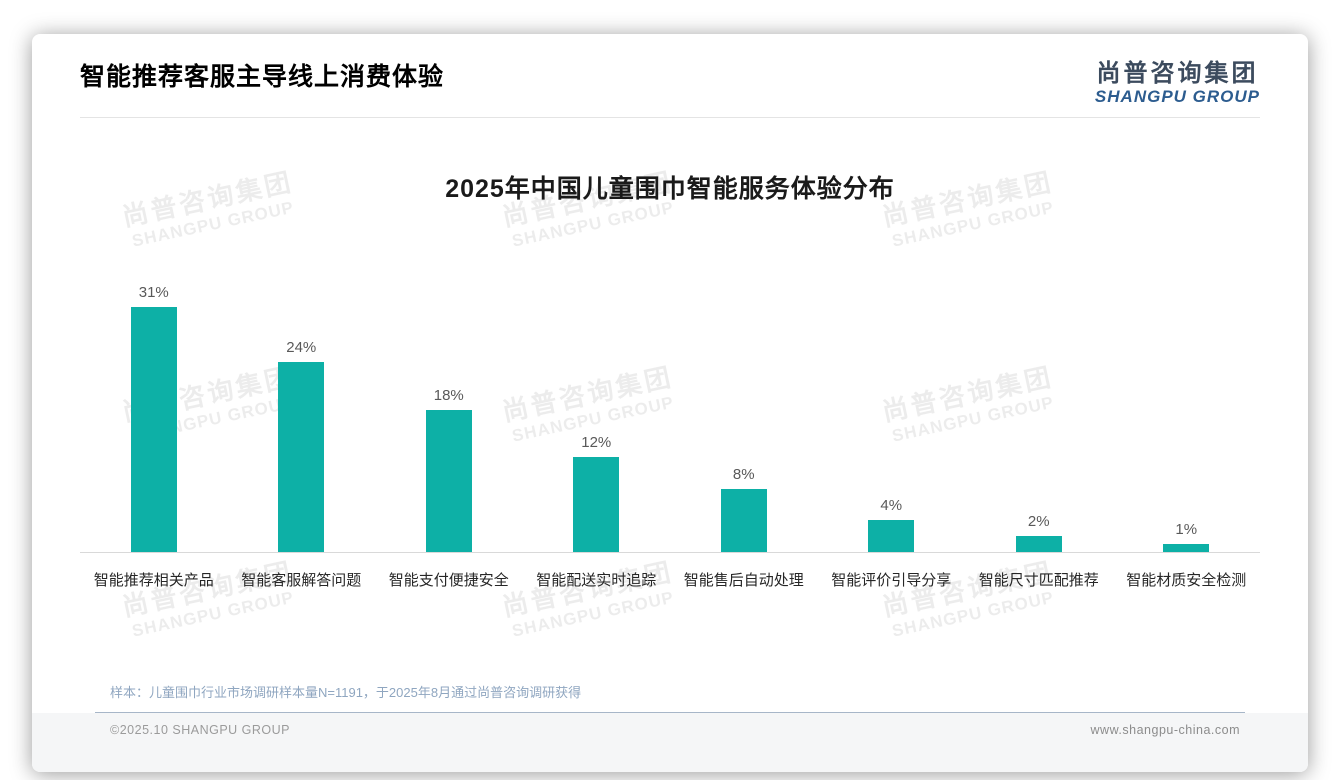 Image resolution: width=1340 pixels, height=780 pixels. Describe the element at coordinates (743, 474) in the screenshot. I see `bar-value-label: 8%` at that location.